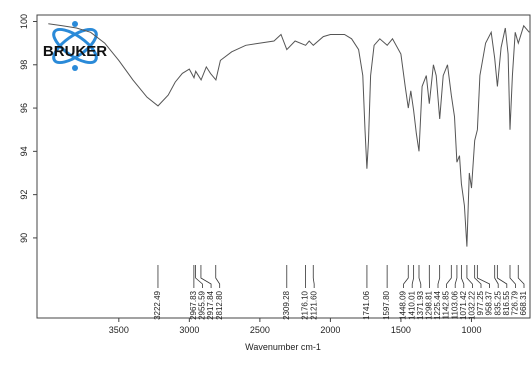  Describe the element at coordinates (313, 304) in the screenshot. I see `peak-label: 2121.60` at that location.